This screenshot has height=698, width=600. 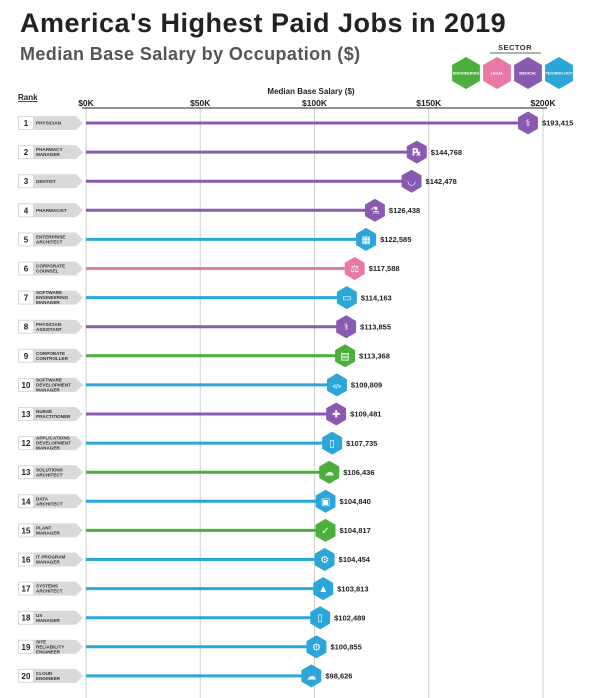 I want to click on job-label: DEVELOPMENT, so click(x=53, y=385).